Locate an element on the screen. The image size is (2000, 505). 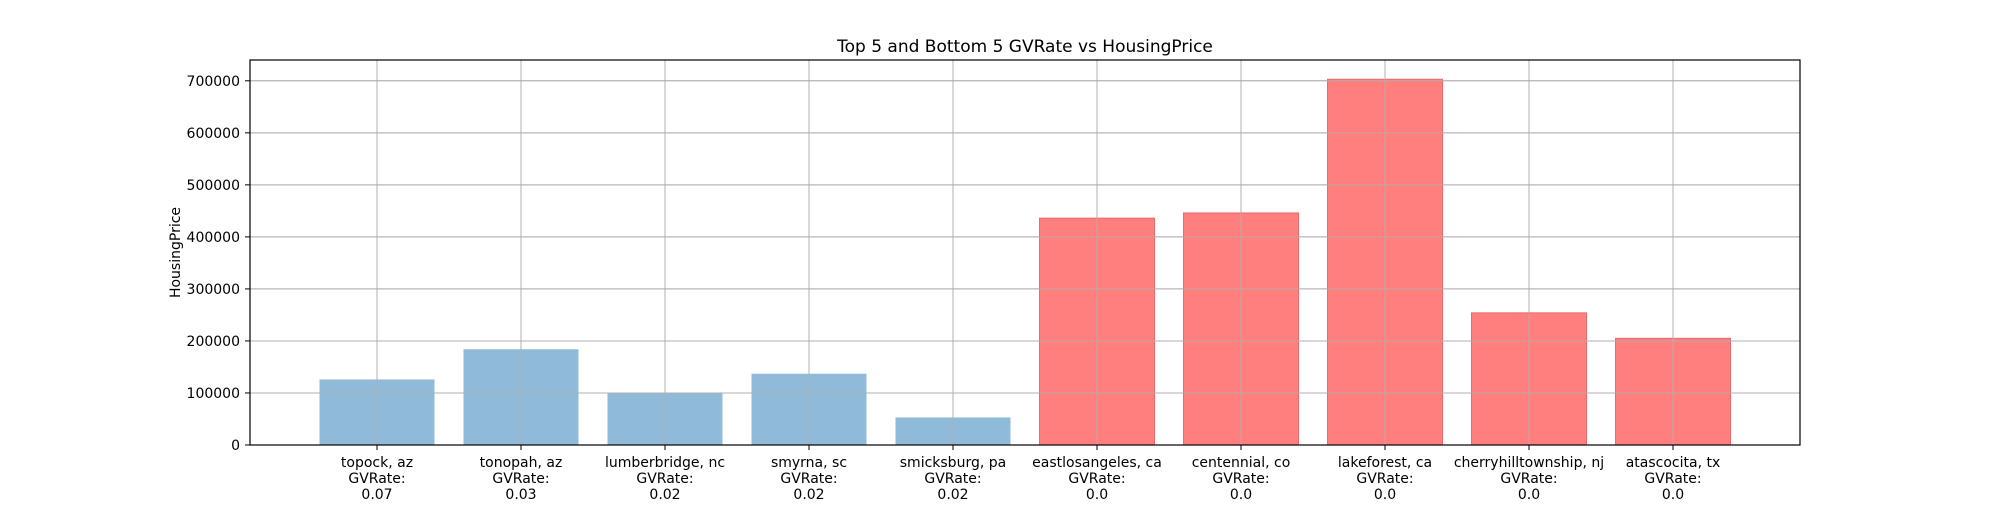
x-tick-label-line: 0.03 is located at coordinates (520, 493).